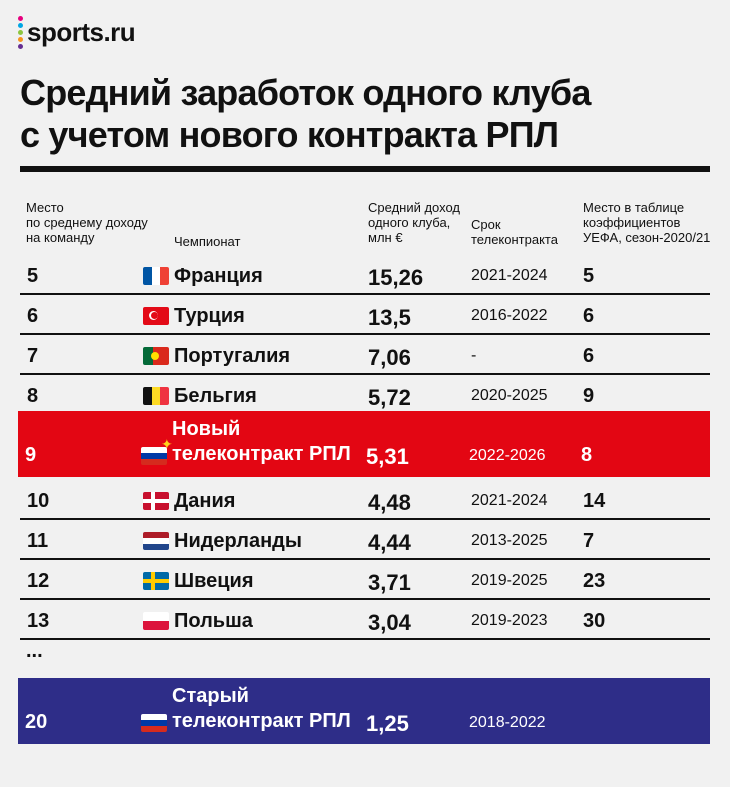 This screenshot has width=730, height=787. I want to click on france-flag-icon, so click(156, 276).